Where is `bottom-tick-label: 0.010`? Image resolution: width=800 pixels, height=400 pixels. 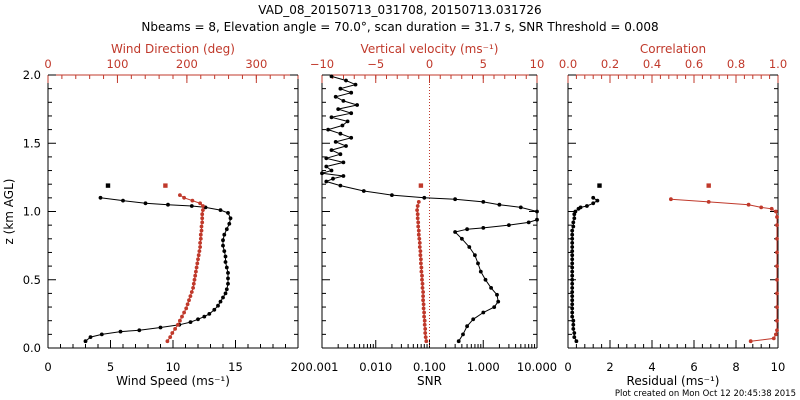
bottom-tick-label: 0.010 is located at coordinates (375, 367).